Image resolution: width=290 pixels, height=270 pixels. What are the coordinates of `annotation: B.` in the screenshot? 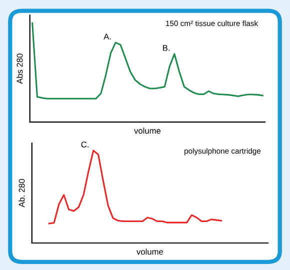 It's located at (166, 48).